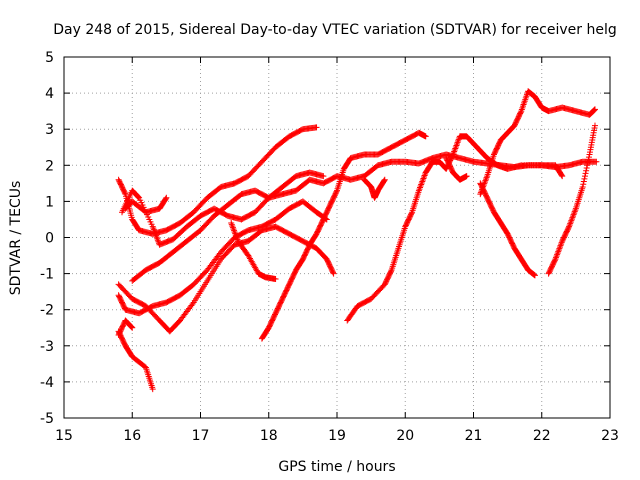  What do you see at coordinates (49, 202) in the screenshot?
I see `y-tick-label: 1` at bounding box center [49, 202].